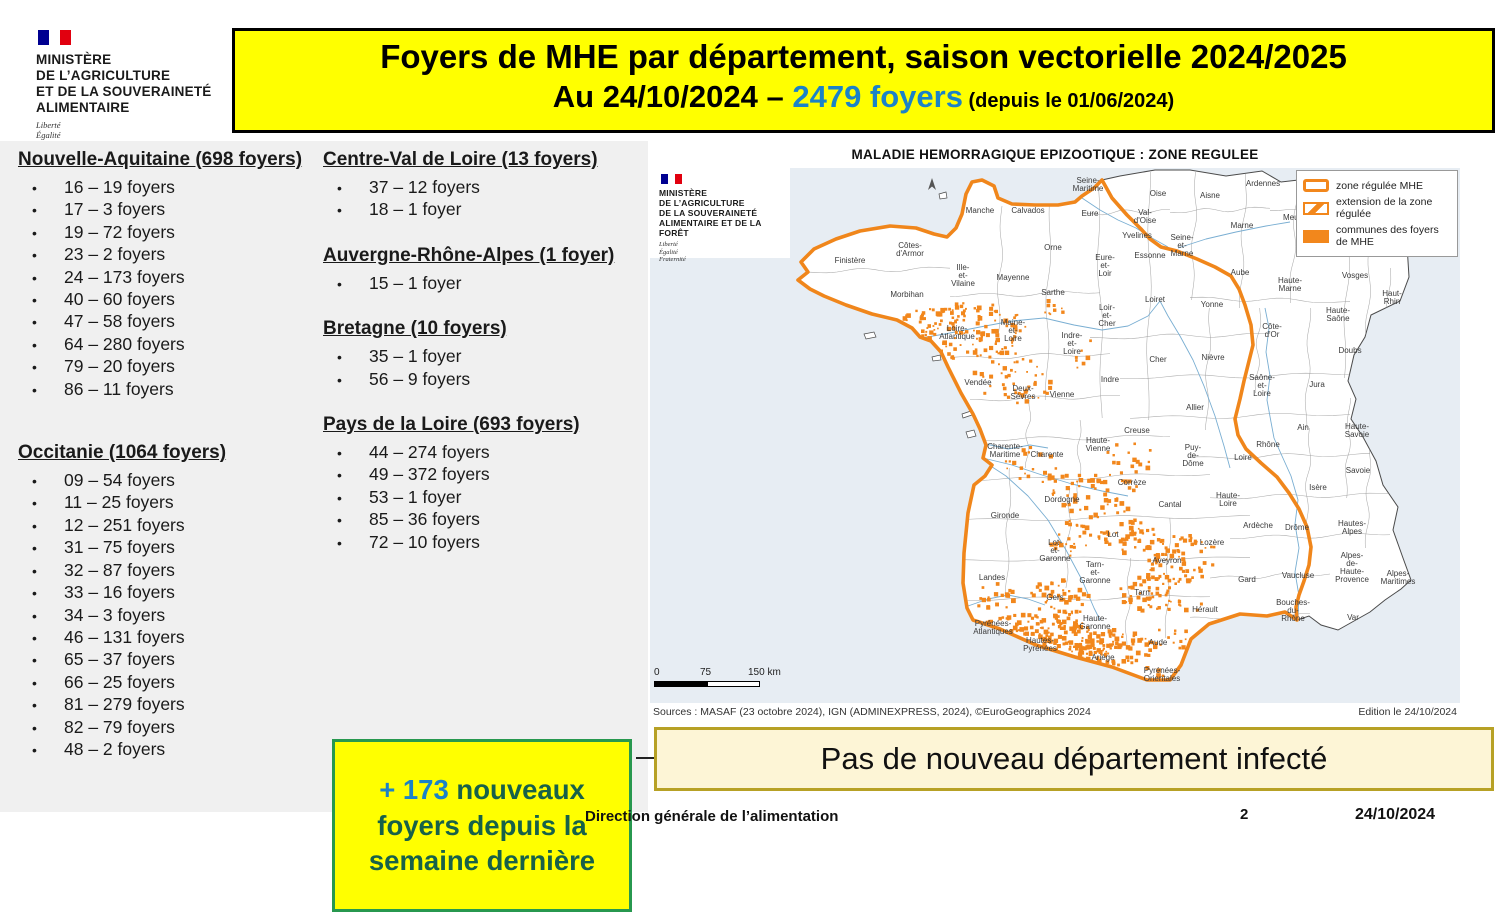  Describe the element at coordinates (1377, 208) in the screenshot. I see `legend-item: extension de la zone régulée` at that location.